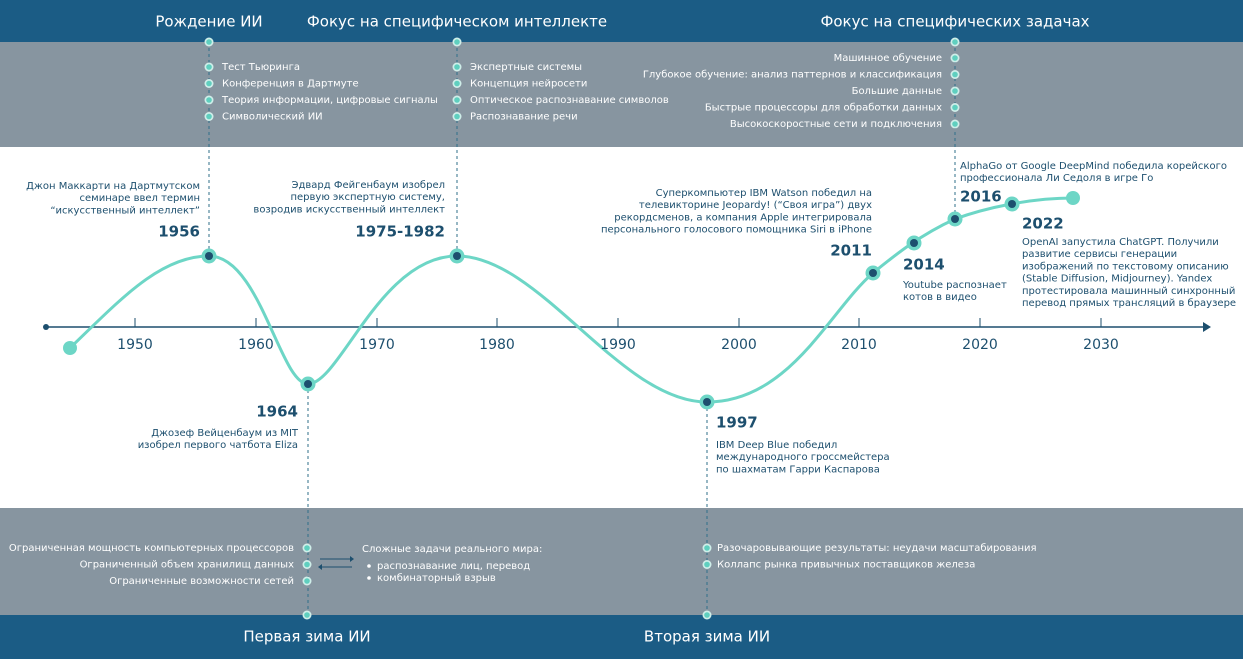 This screenshot has width=1243, height=659. What do you see at coordinates (981, 197) in the screenshot?
I see `event-year: 2016` at bounding box center [981, 197].